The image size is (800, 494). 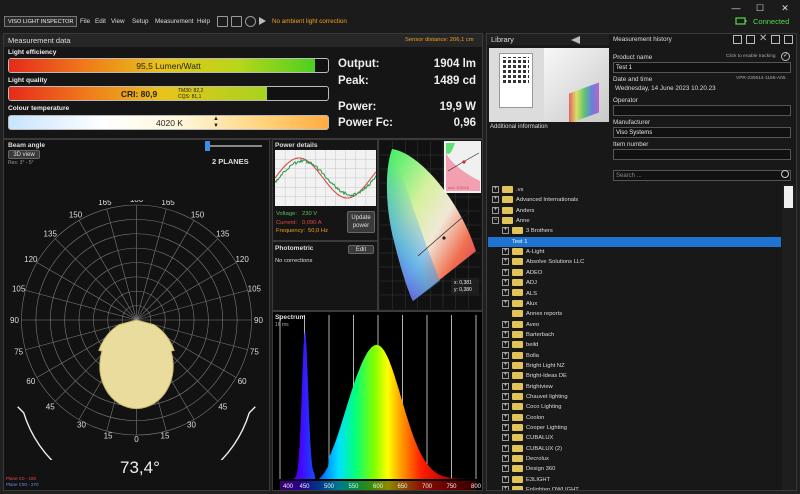 What do you see at coordinates (233, 146) in the screenshot?
I see `planes-slider` at bounding box center [233, 146].